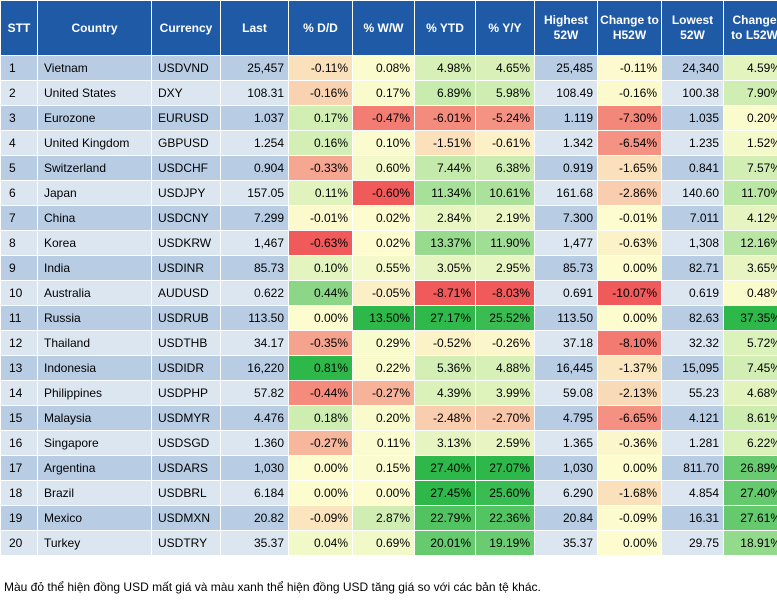  What do you see at coordinates (566, 518) in the screenshot?
I see `cell-high: 20.84` at bounding box center [566, 518].